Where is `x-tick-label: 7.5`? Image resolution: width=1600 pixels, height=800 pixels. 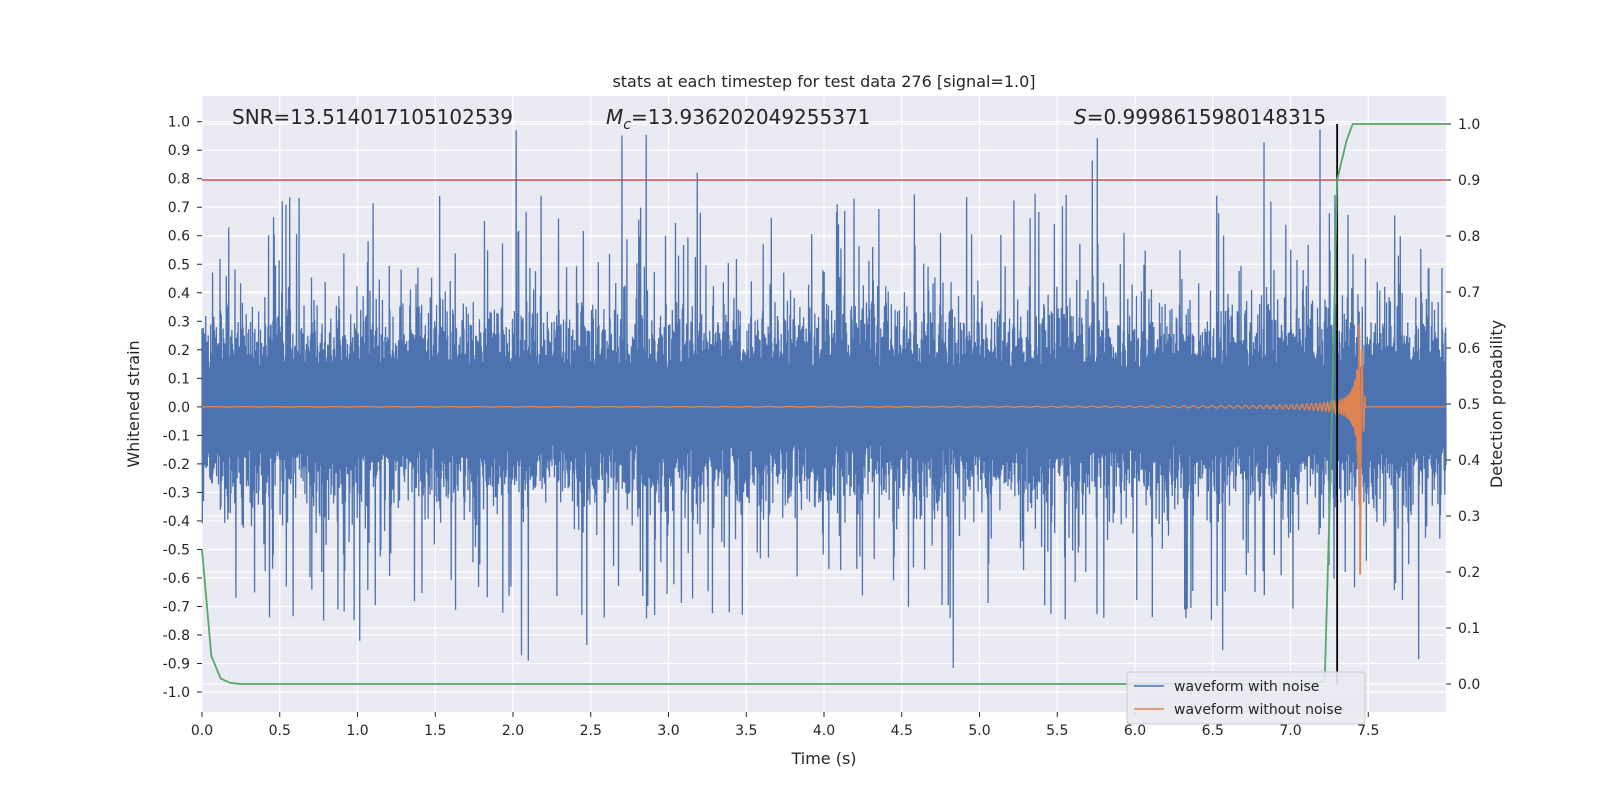 x-tick-label: 7.5 is located at coordinates (1368, 731).